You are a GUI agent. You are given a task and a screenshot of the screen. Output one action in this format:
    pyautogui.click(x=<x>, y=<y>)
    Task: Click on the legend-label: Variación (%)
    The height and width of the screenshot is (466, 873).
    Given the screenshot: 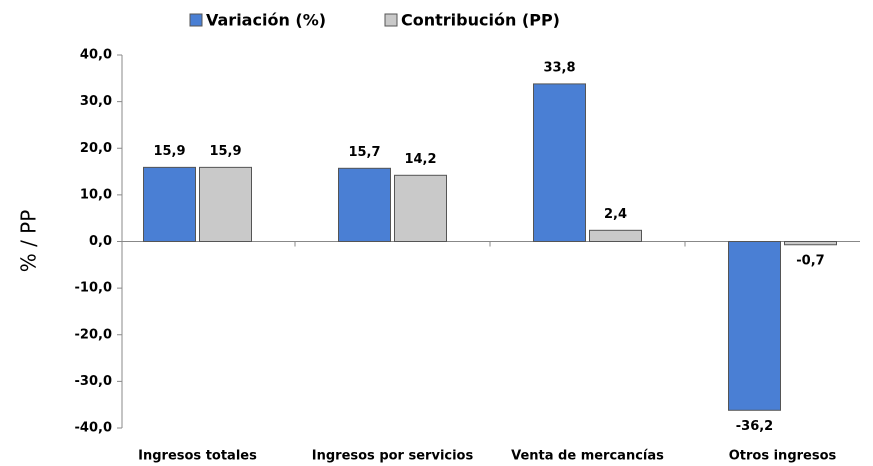 What is the action you would take?
    pyautogui.click(x=266, y=20)
    